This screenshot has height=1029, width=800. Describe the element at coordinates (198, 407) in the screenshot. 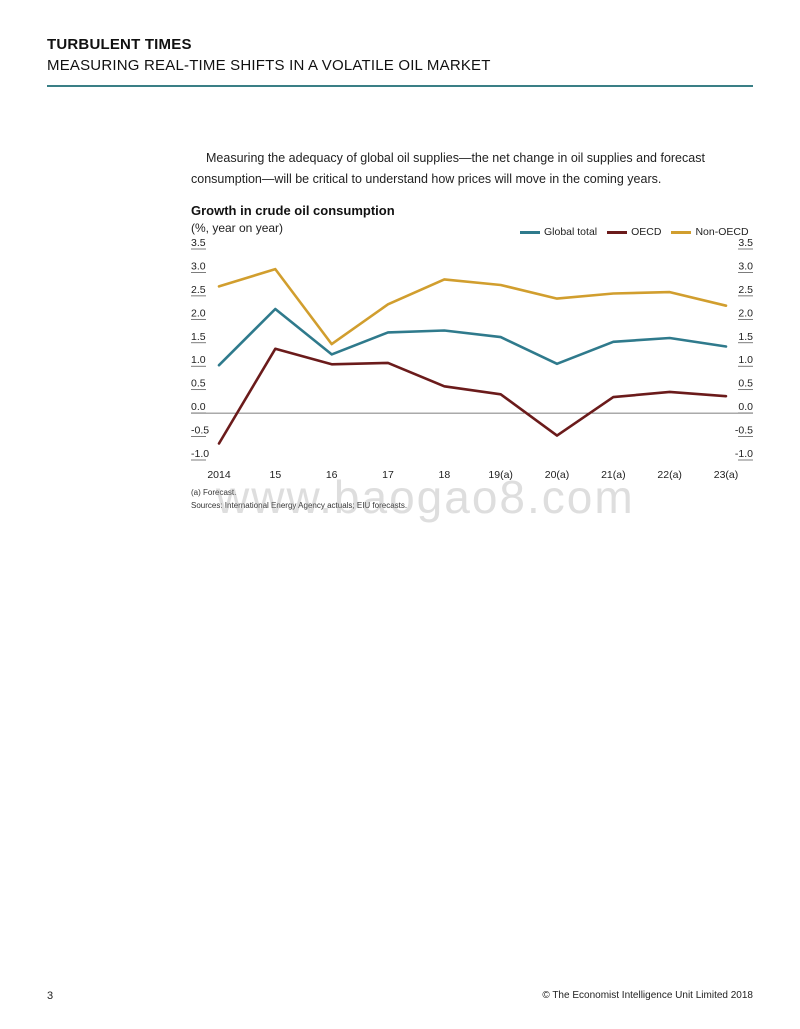

I see `y-tick-left: 0.0` at that location.